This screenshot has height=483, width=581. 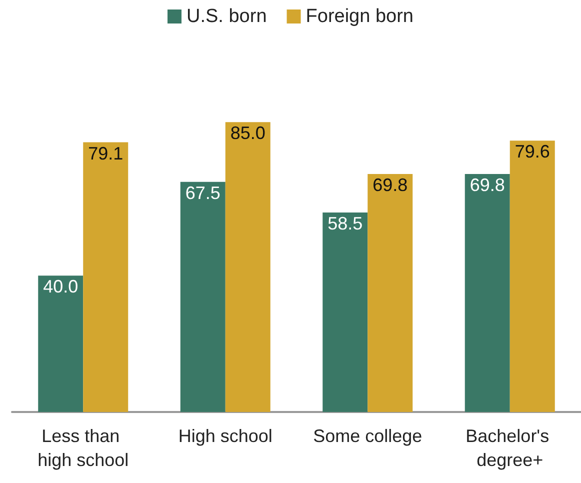 What do you see at coordinates (226, 16) in the screenshot?
I see `legend-label: U.S. born` at bounding box center [226, 16].